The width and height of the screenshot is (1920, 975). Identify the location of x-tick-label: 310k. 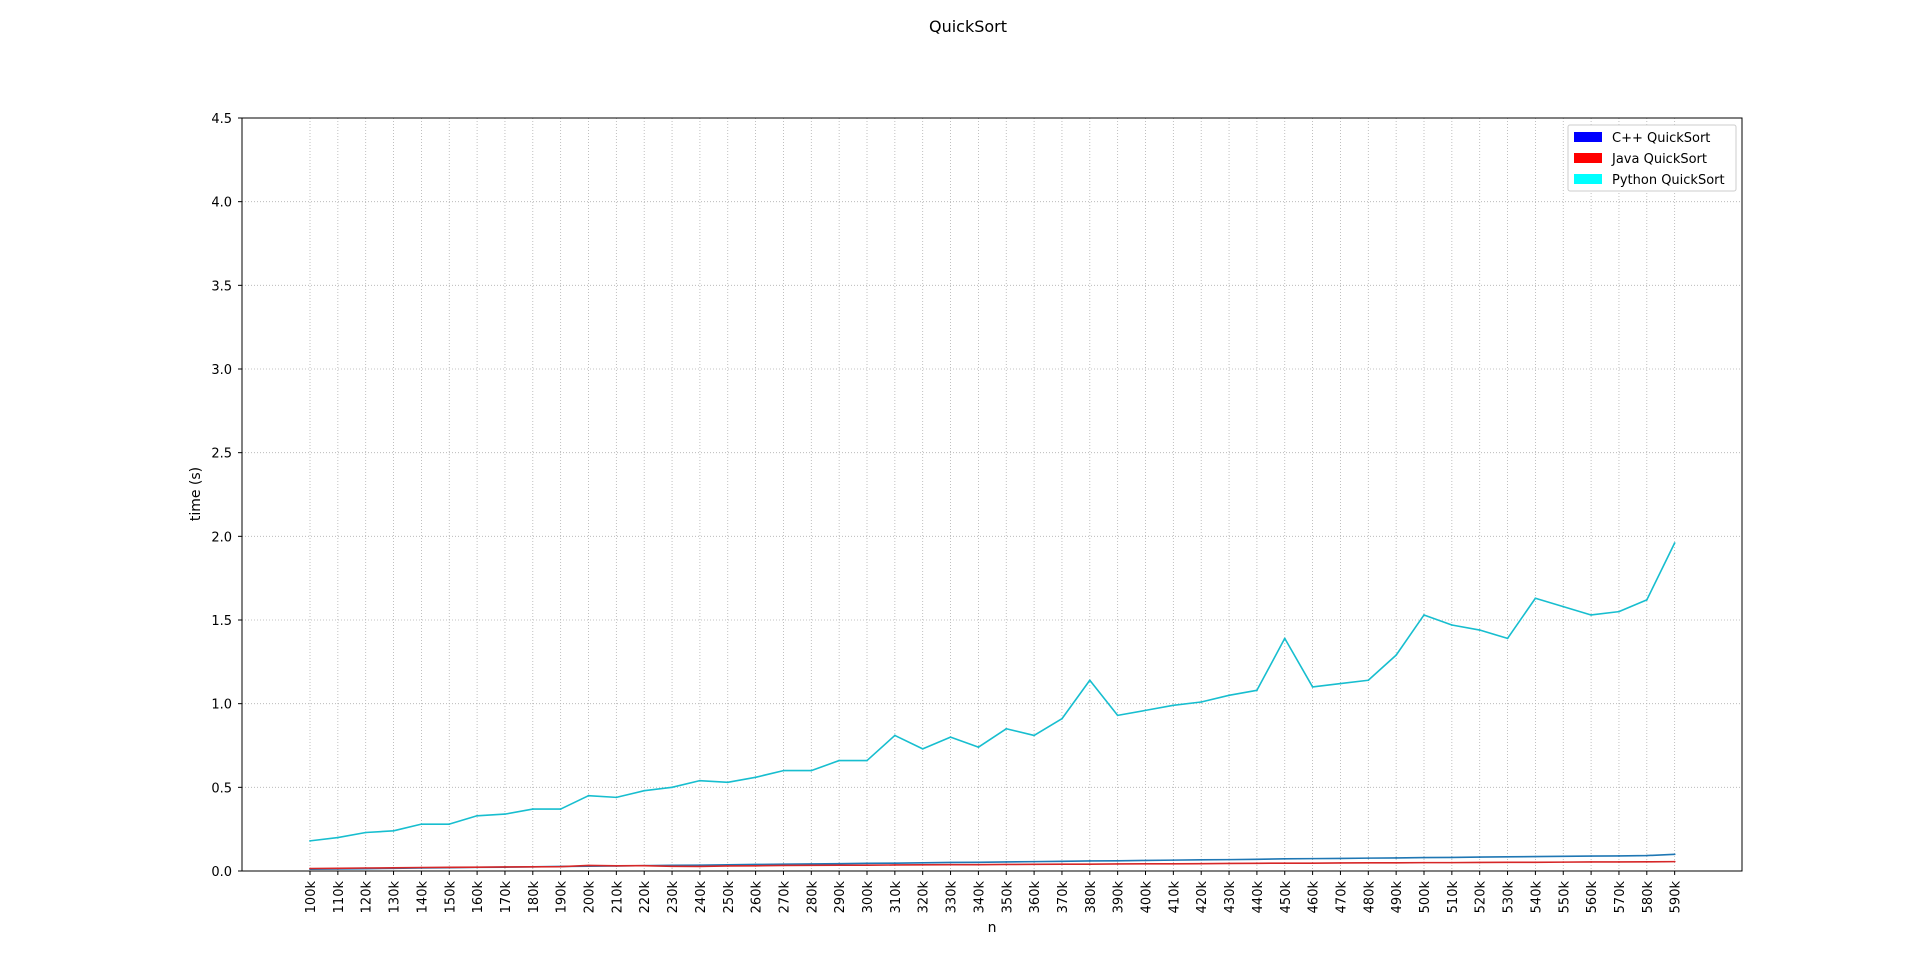
(896, 897).